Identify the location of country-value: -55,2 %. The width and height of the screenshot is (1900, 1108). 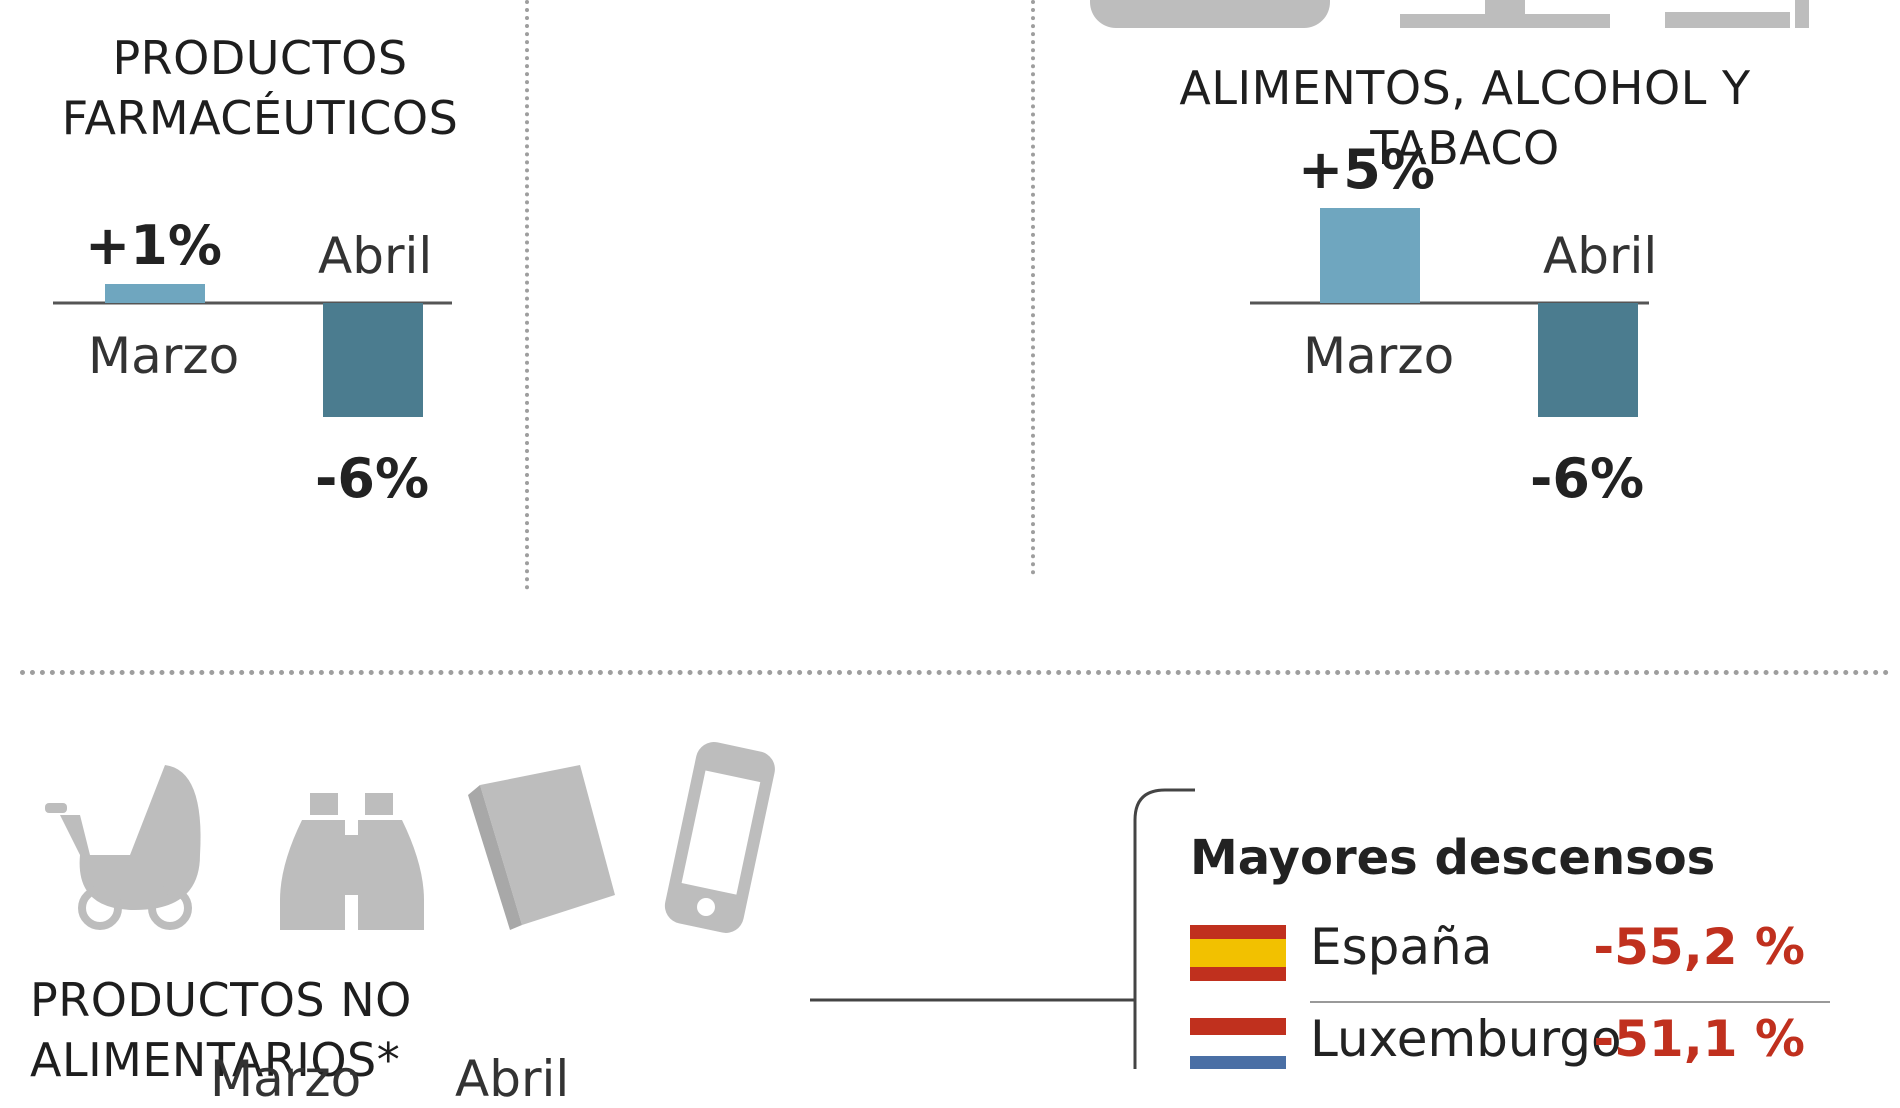
(1699, 947).